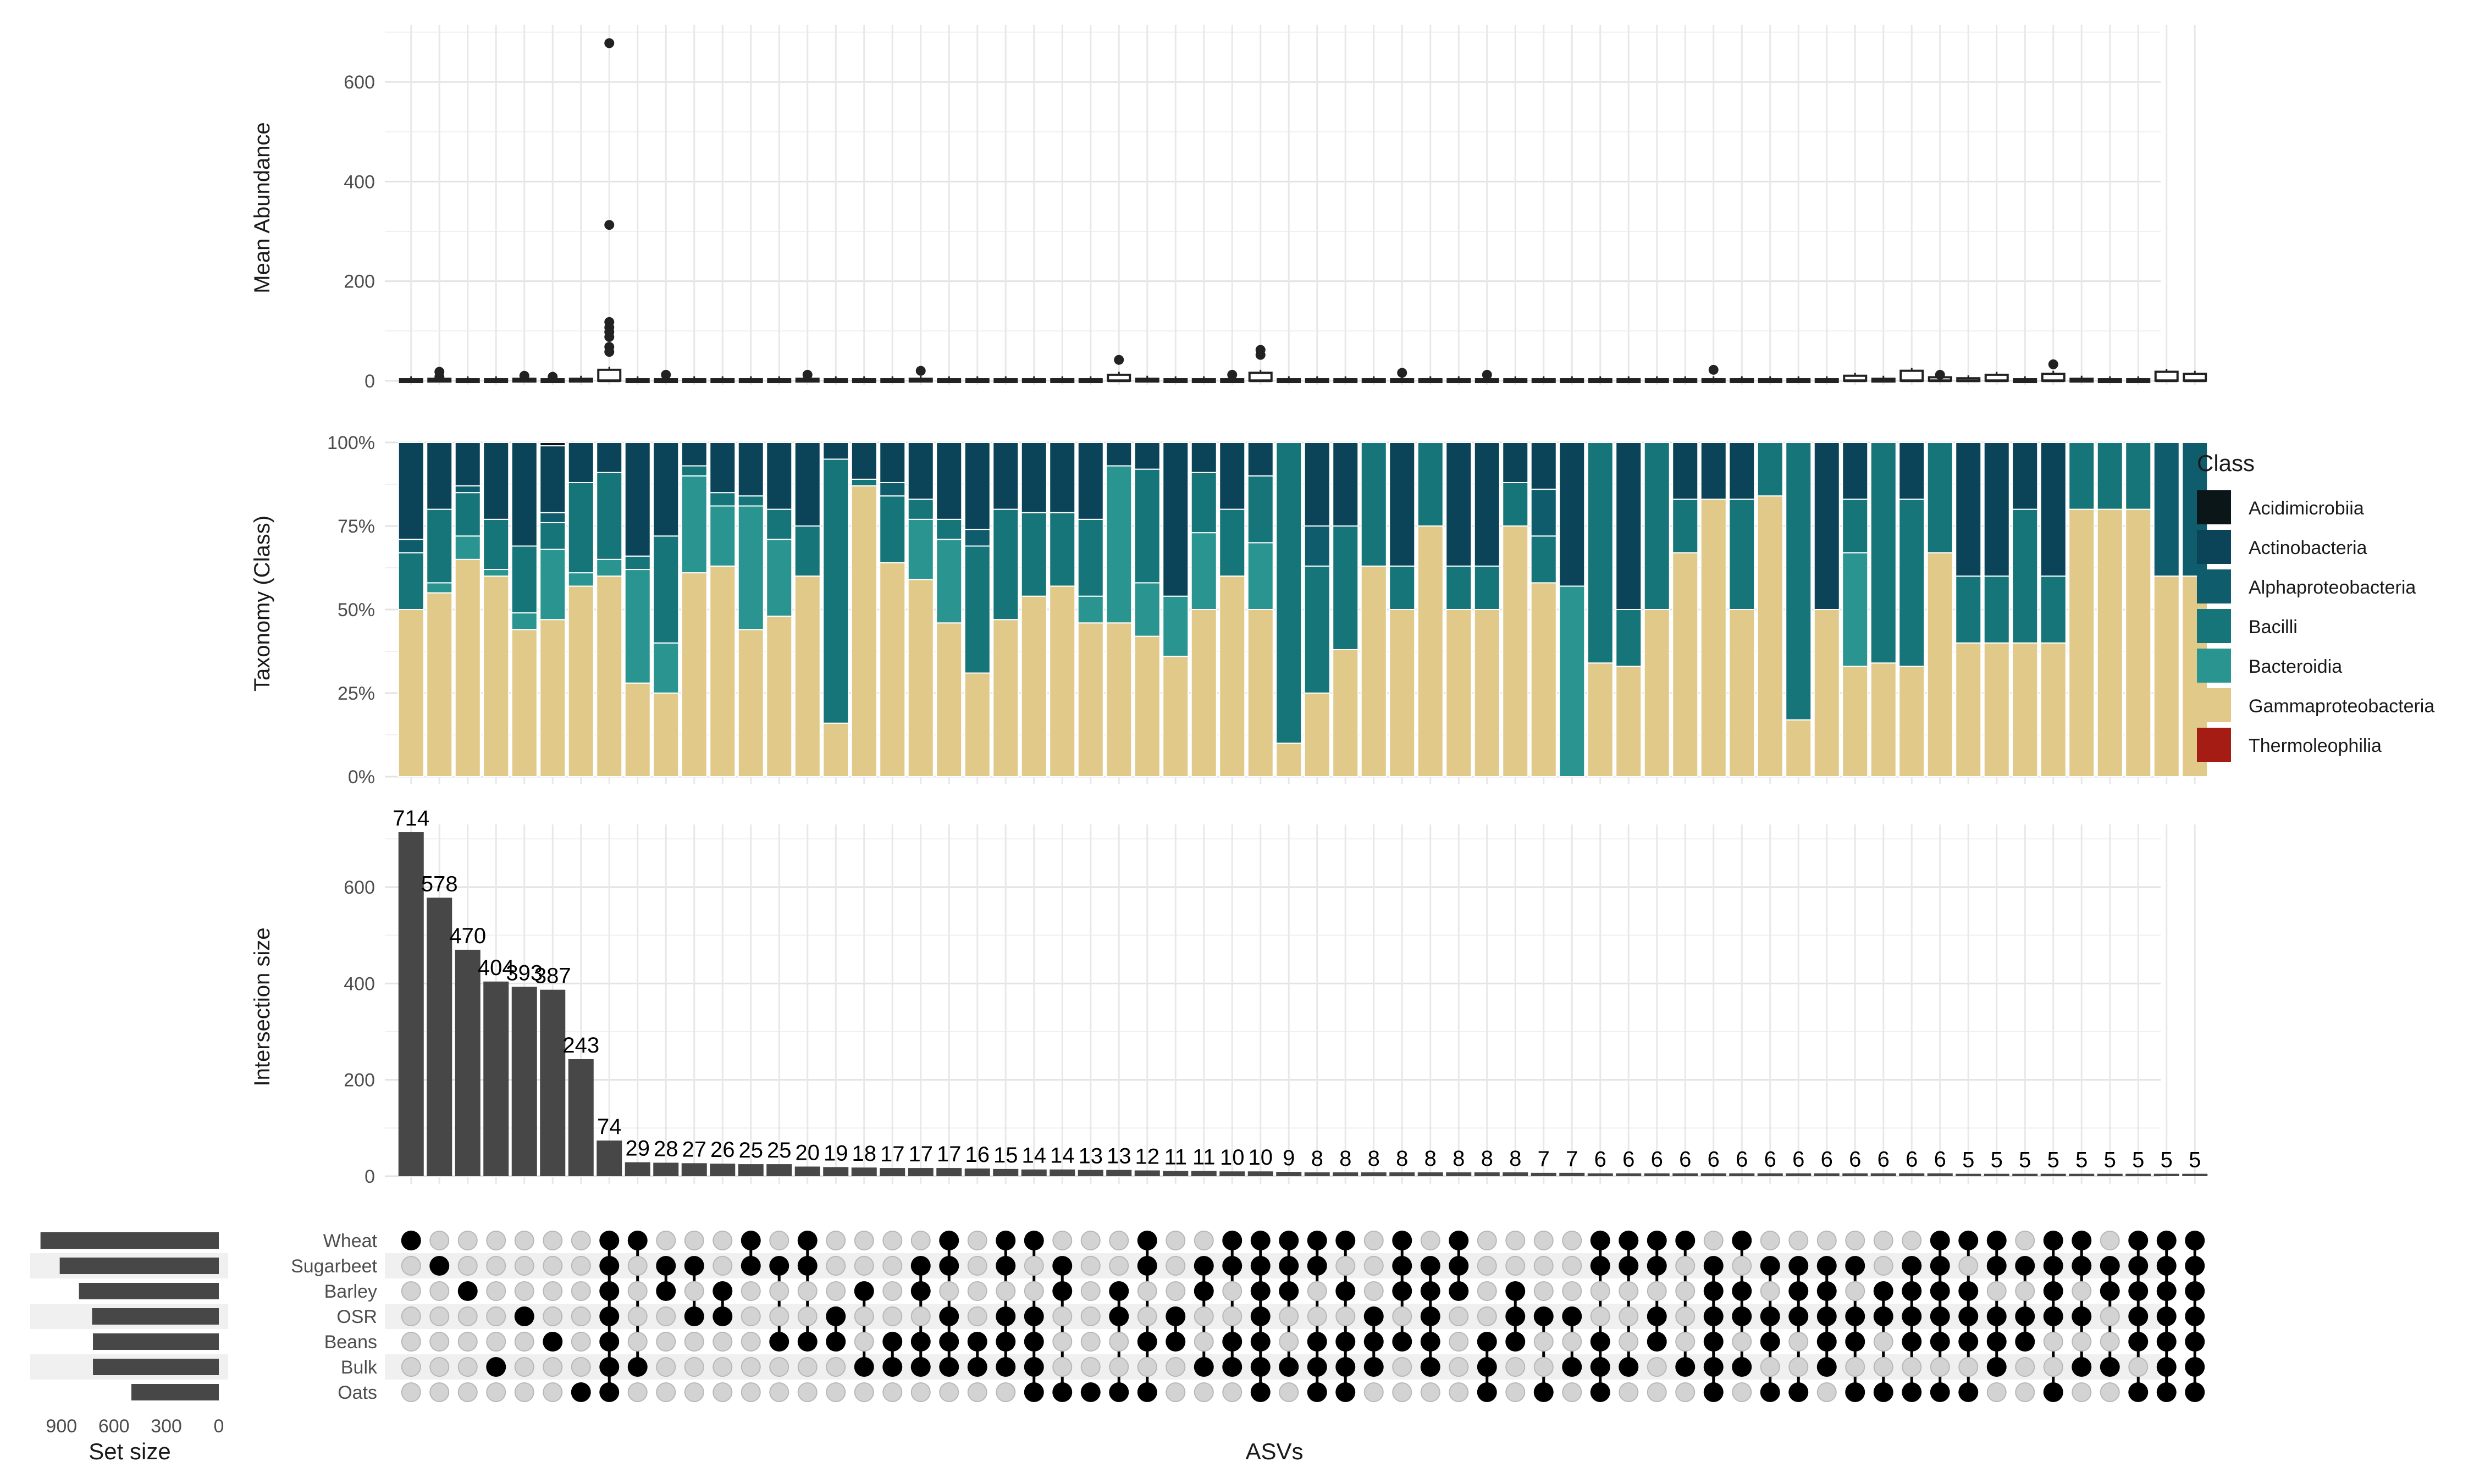 The height and width of the screenshot is (1484, 2474). I want to click on columns-xlabel: ASVs, so click(1274, 1451).